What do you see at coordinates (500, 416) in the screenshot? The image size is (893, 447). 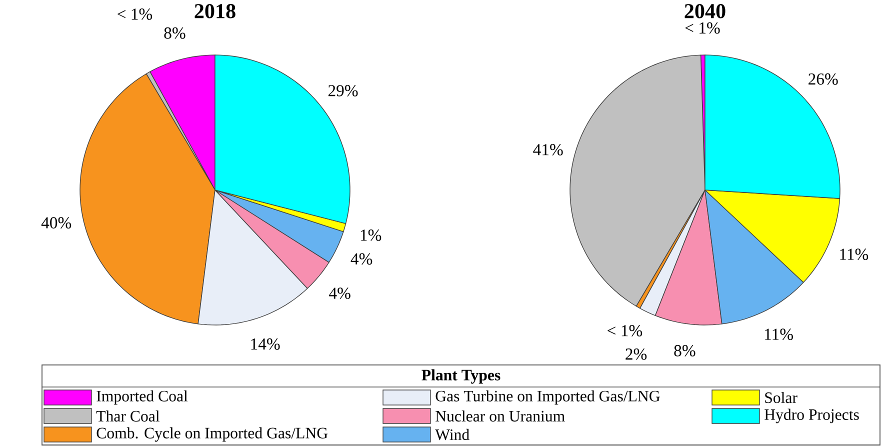 I see `legend-label: Nuclear on Uranium` at bounding box center [500, 416].